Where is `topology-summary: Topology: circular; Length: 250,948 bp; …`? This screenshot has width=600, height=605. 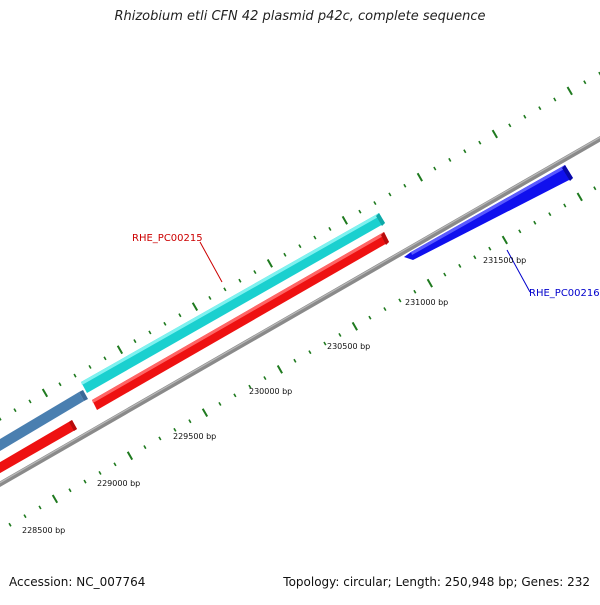
topology-summary: Topology: circular; Length: 250,948 bp; … is located at coordinates (436, 582).